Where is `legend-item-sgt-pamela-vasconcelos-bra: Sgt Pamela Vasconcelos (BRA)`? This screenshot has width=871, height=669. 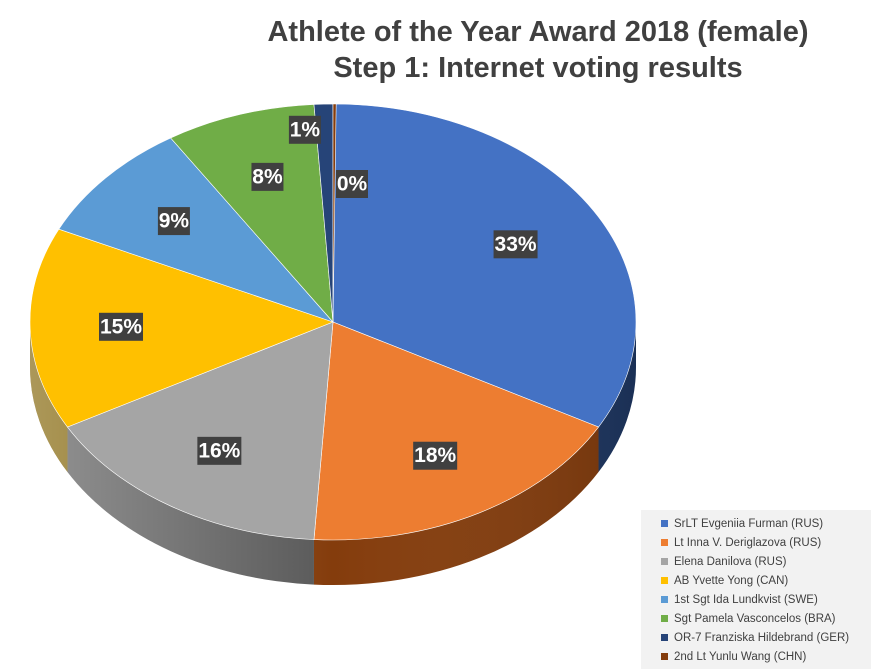
legend-item-sgt-pamela-vasconcelos-bra: Sgt Pamela Vasconcelos (BRA) is located at coordinates (766, 618).